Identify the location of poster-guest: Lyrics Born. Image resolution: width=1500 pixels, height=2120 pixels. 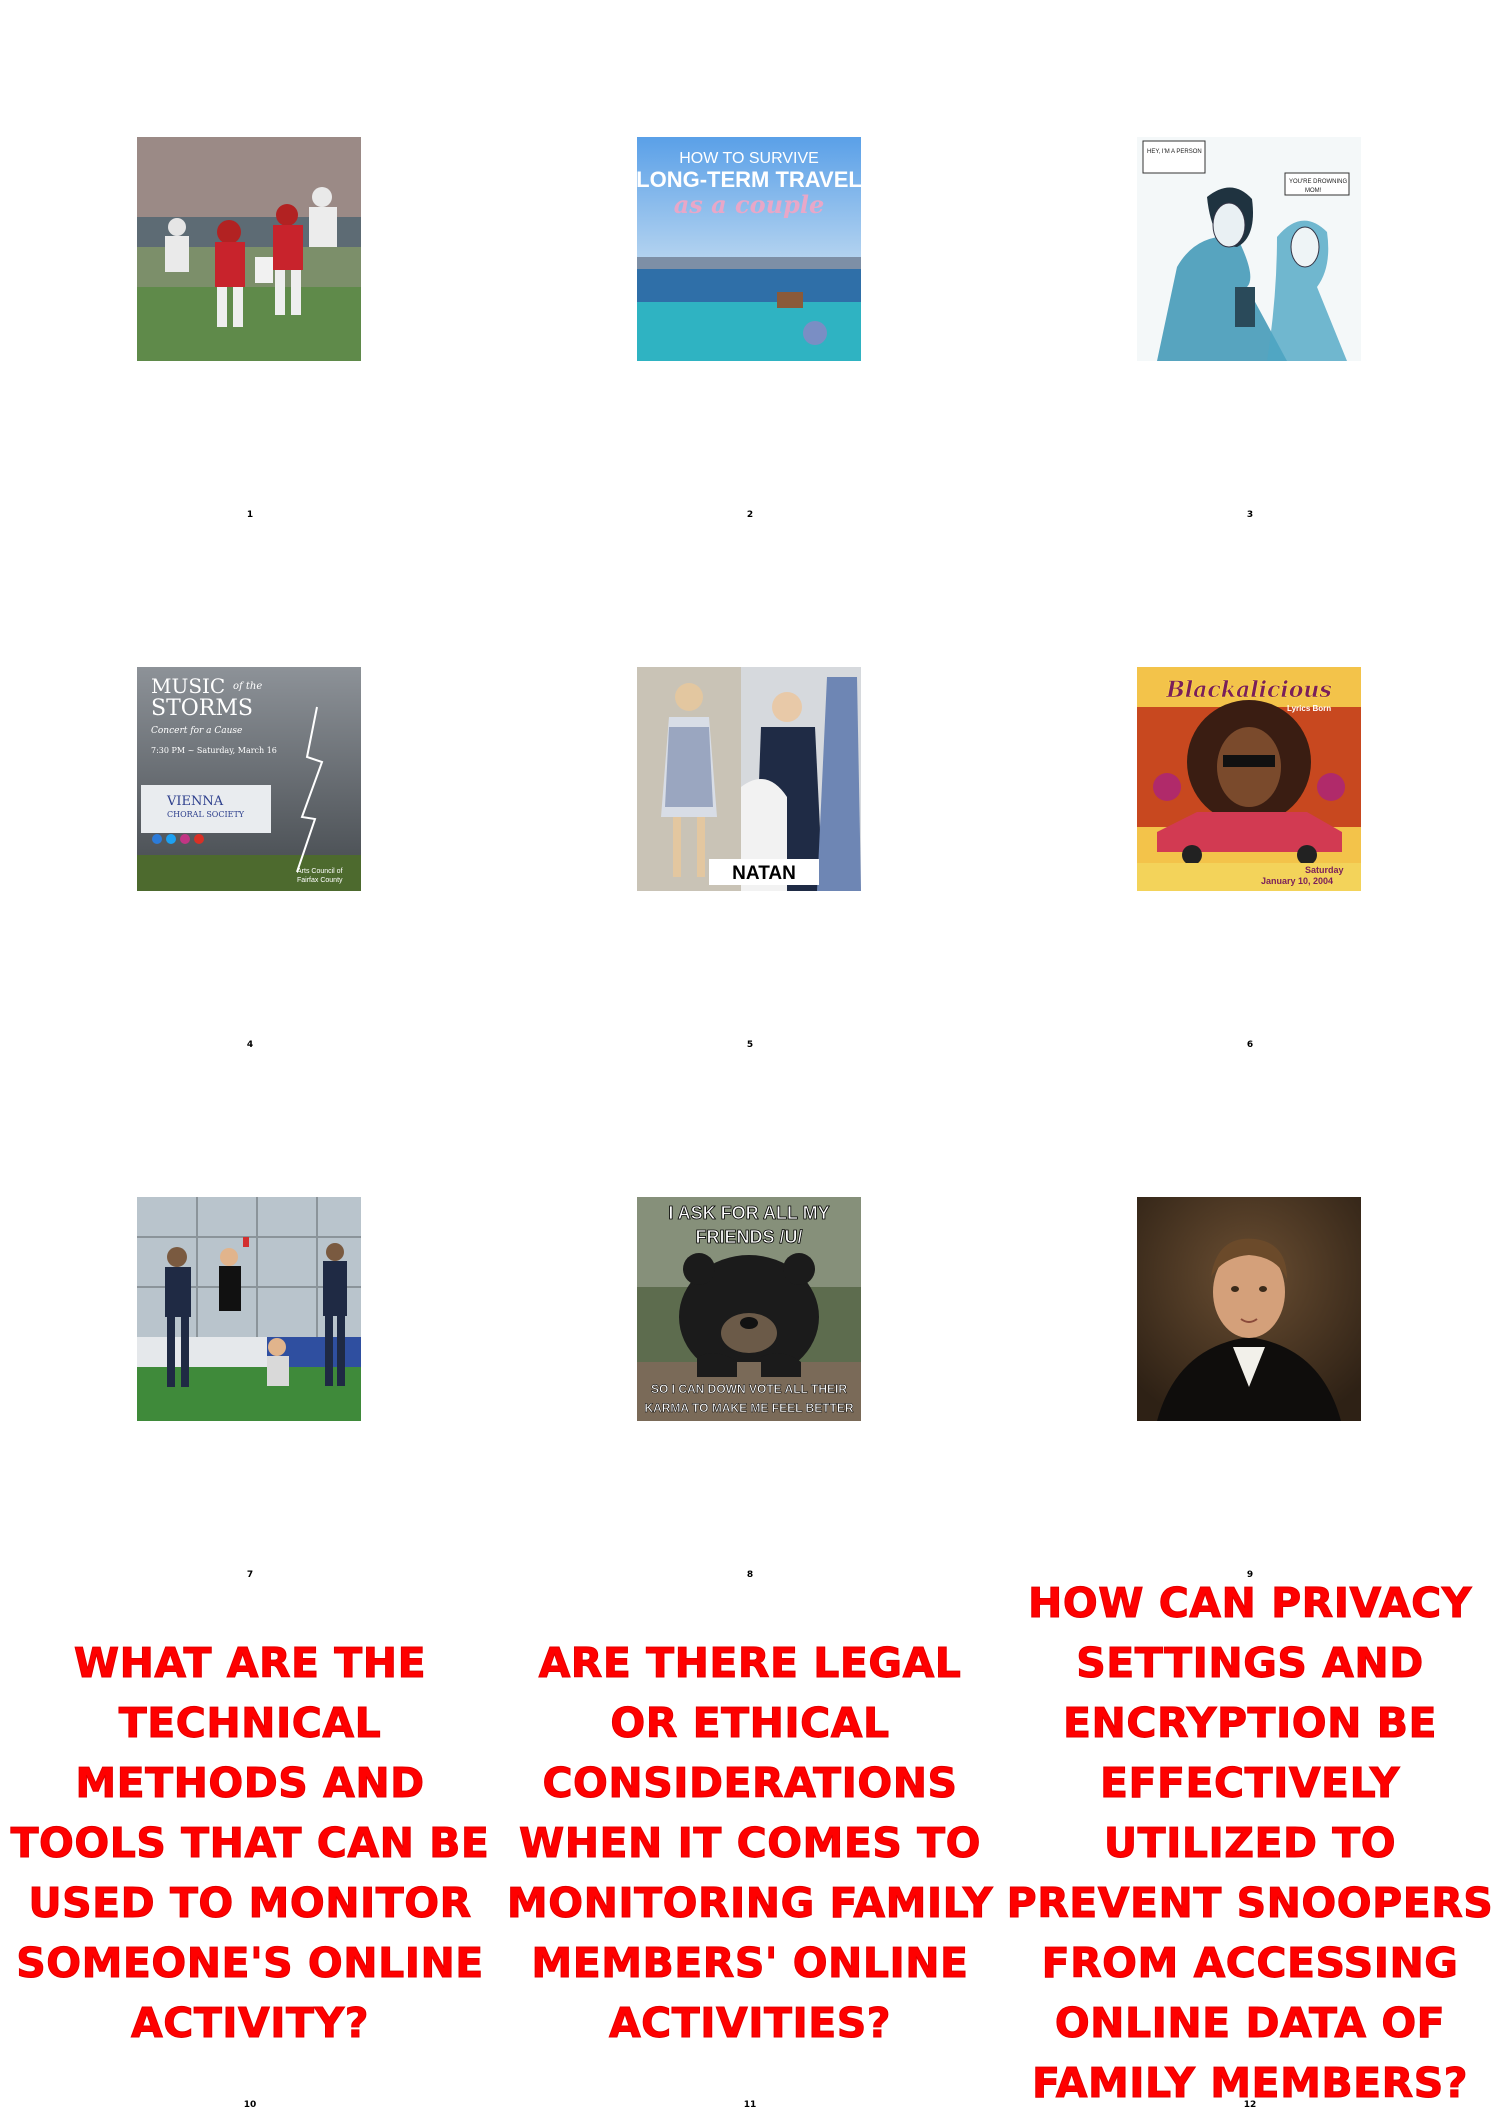
(1309, 708).